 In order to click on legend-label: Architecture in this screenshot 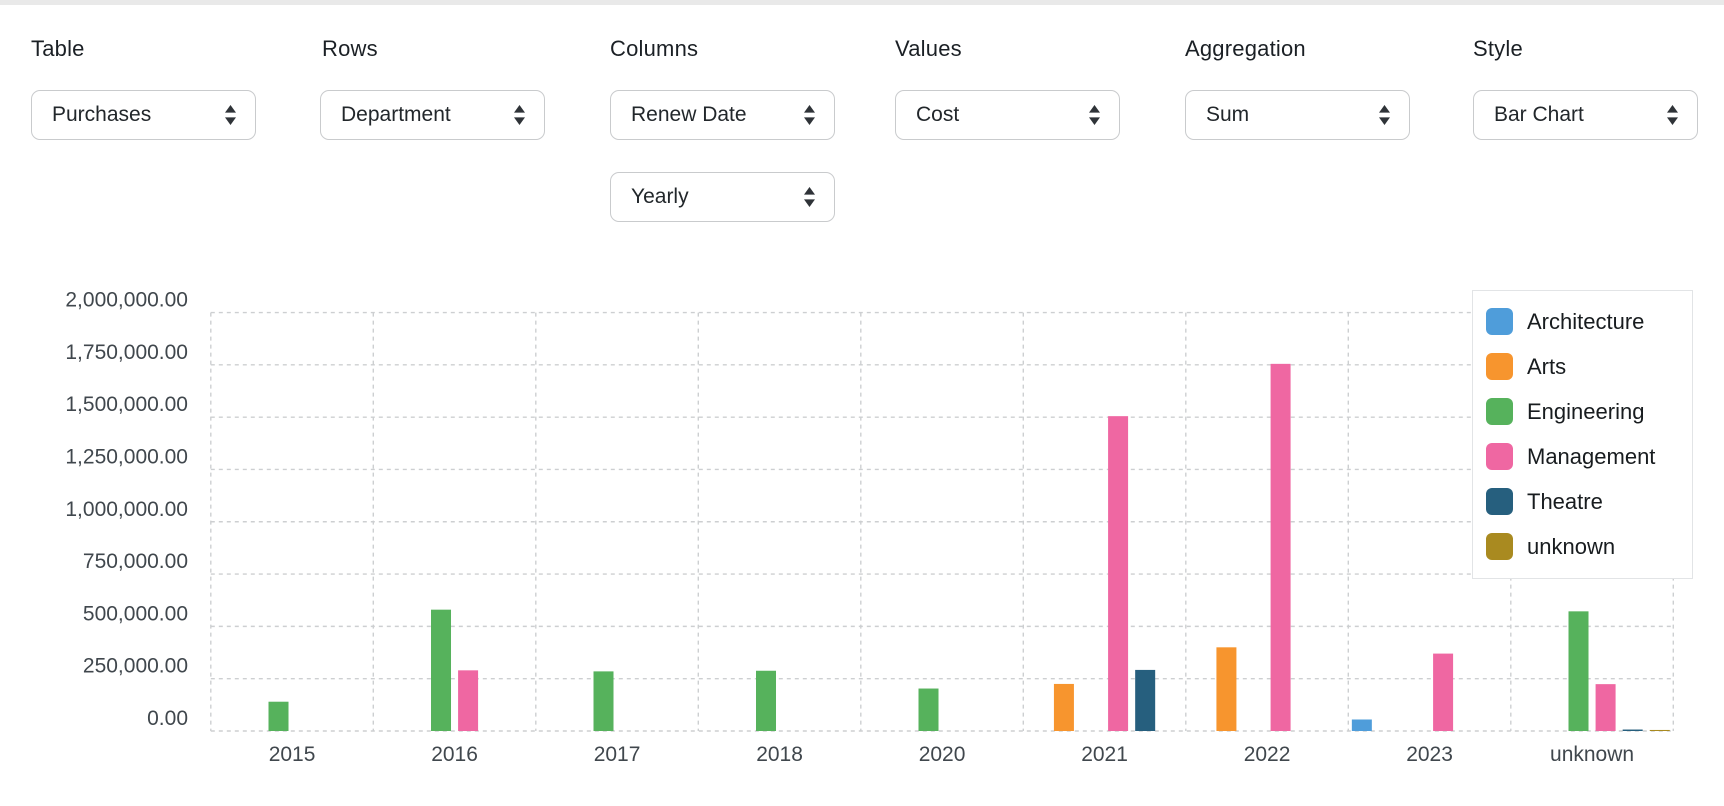, I will do `click(1586, 321)`.